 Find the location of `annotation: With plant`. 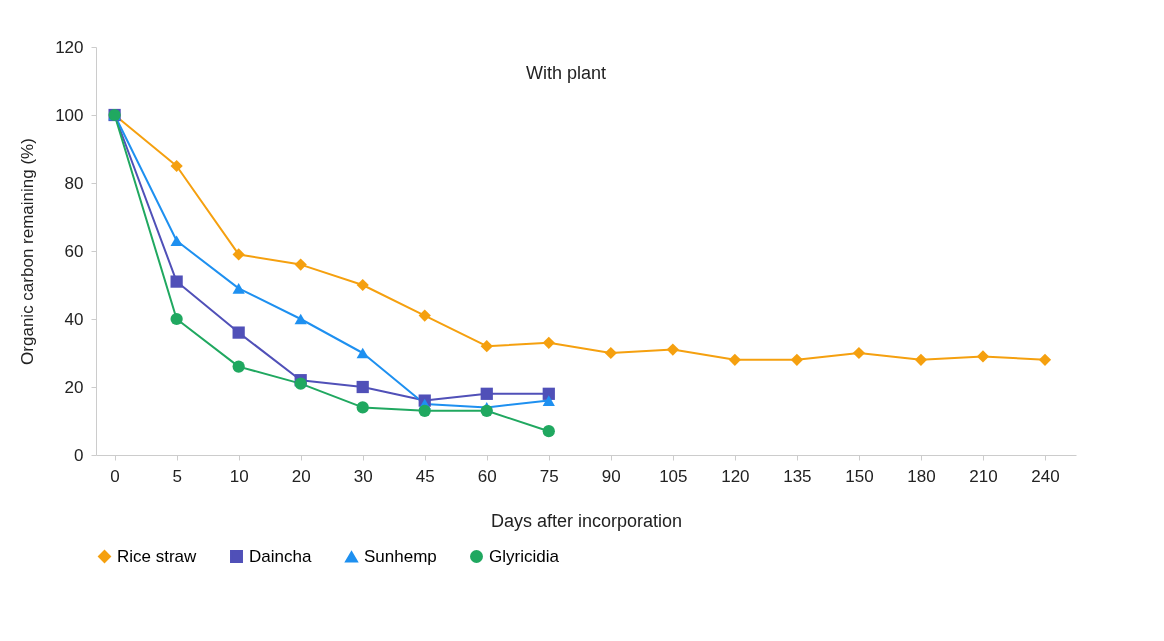

annotation: With plant is located at coordinates (566, 73).